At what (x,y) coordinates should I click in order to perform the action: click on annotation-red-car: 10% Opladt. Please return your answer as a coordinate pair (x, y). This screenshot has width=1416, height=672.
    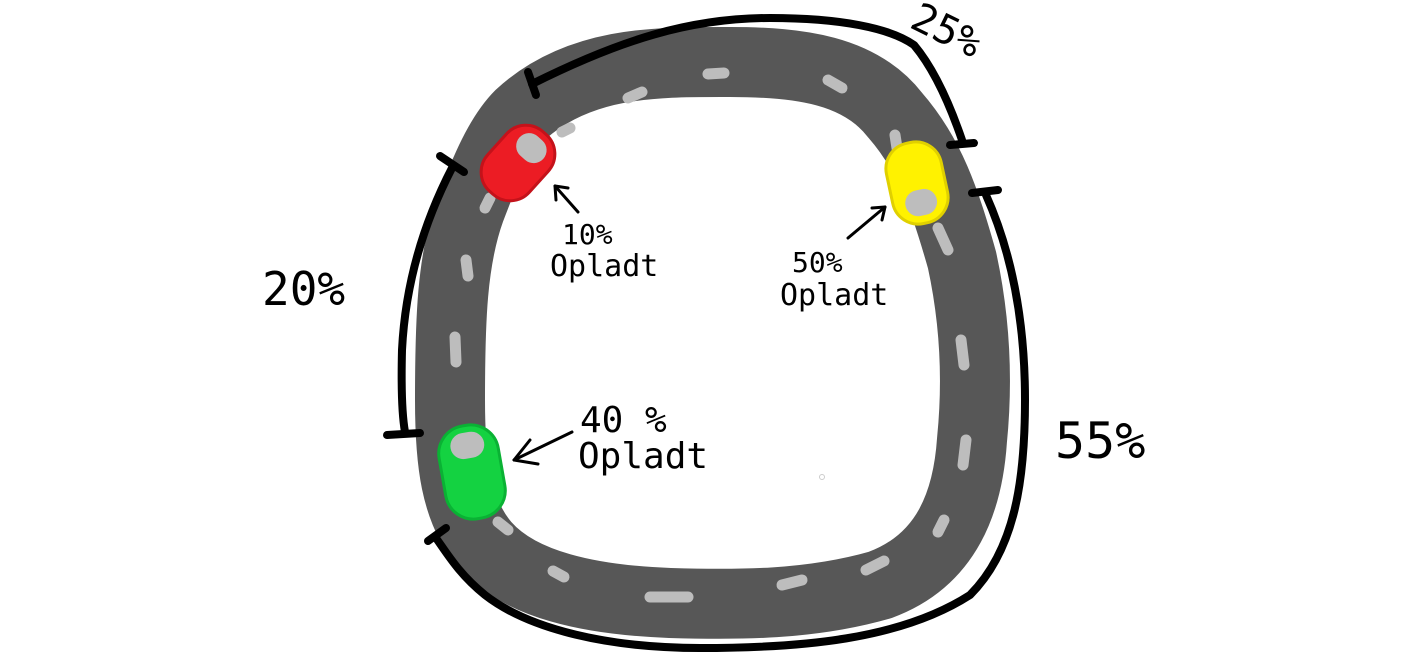
    Looking at the image, I should click on (604, 251).